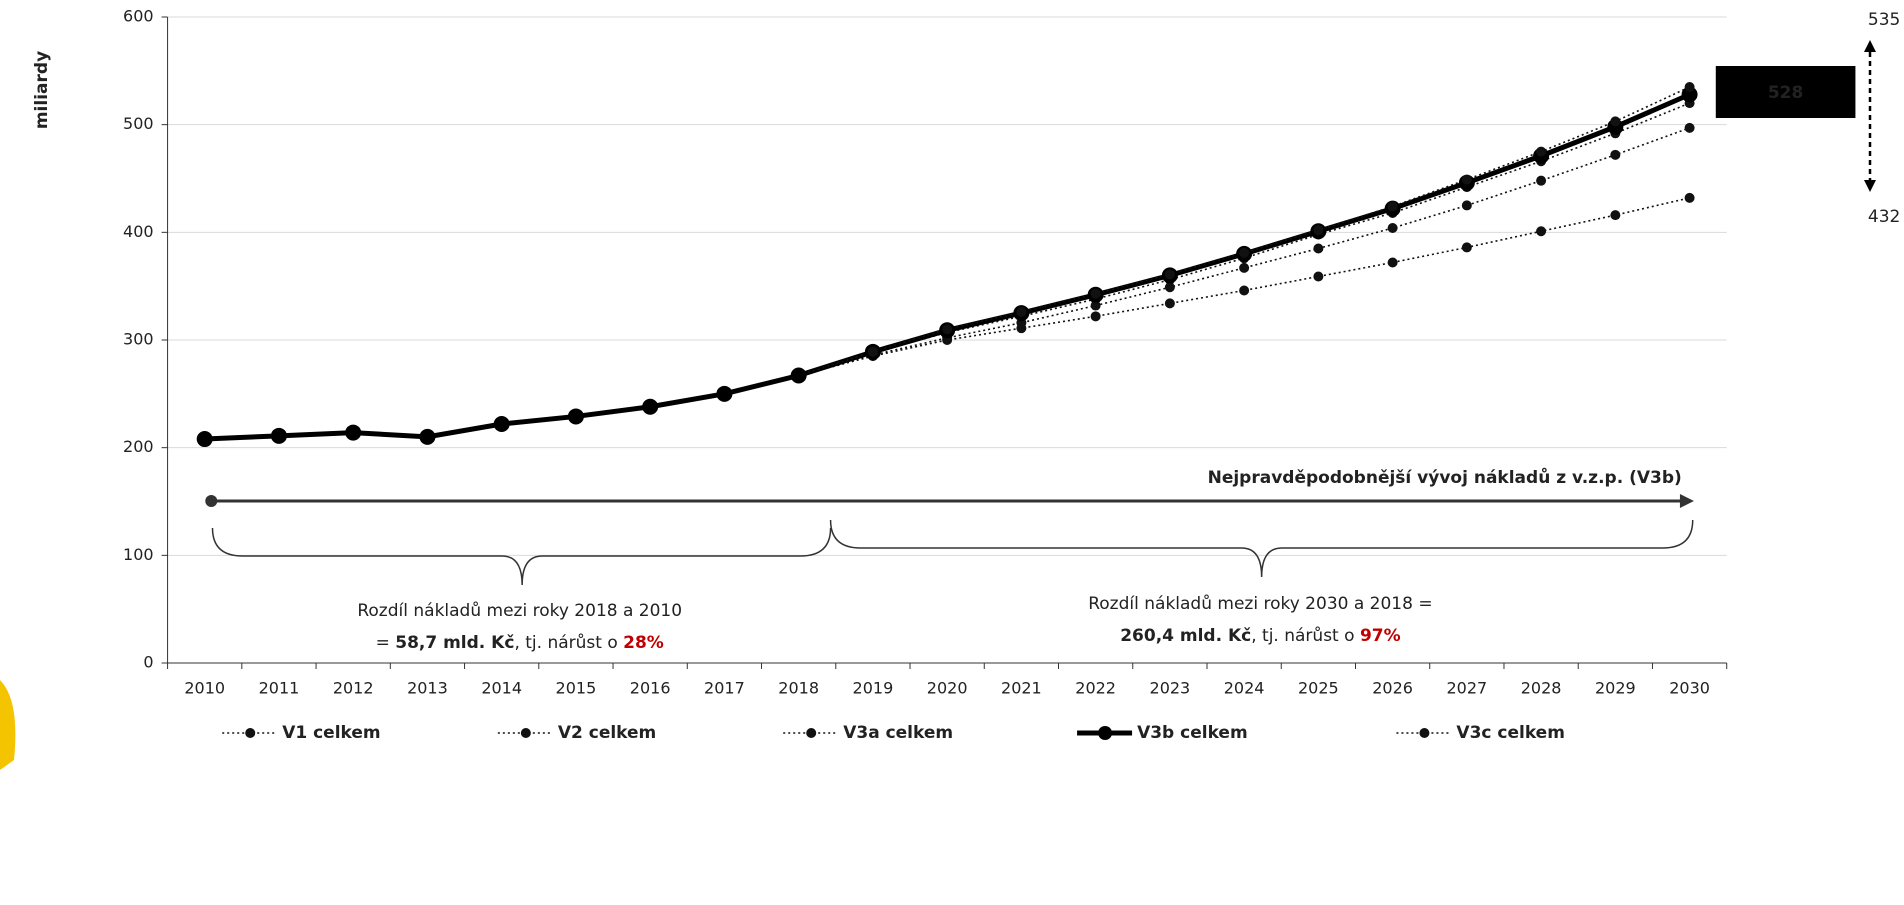 The width and height of the screenshot is (1904, 905). Describe the element at coordinates (1689, 688) in the screenshot. I see `x-tick-label: 2030` at that location.